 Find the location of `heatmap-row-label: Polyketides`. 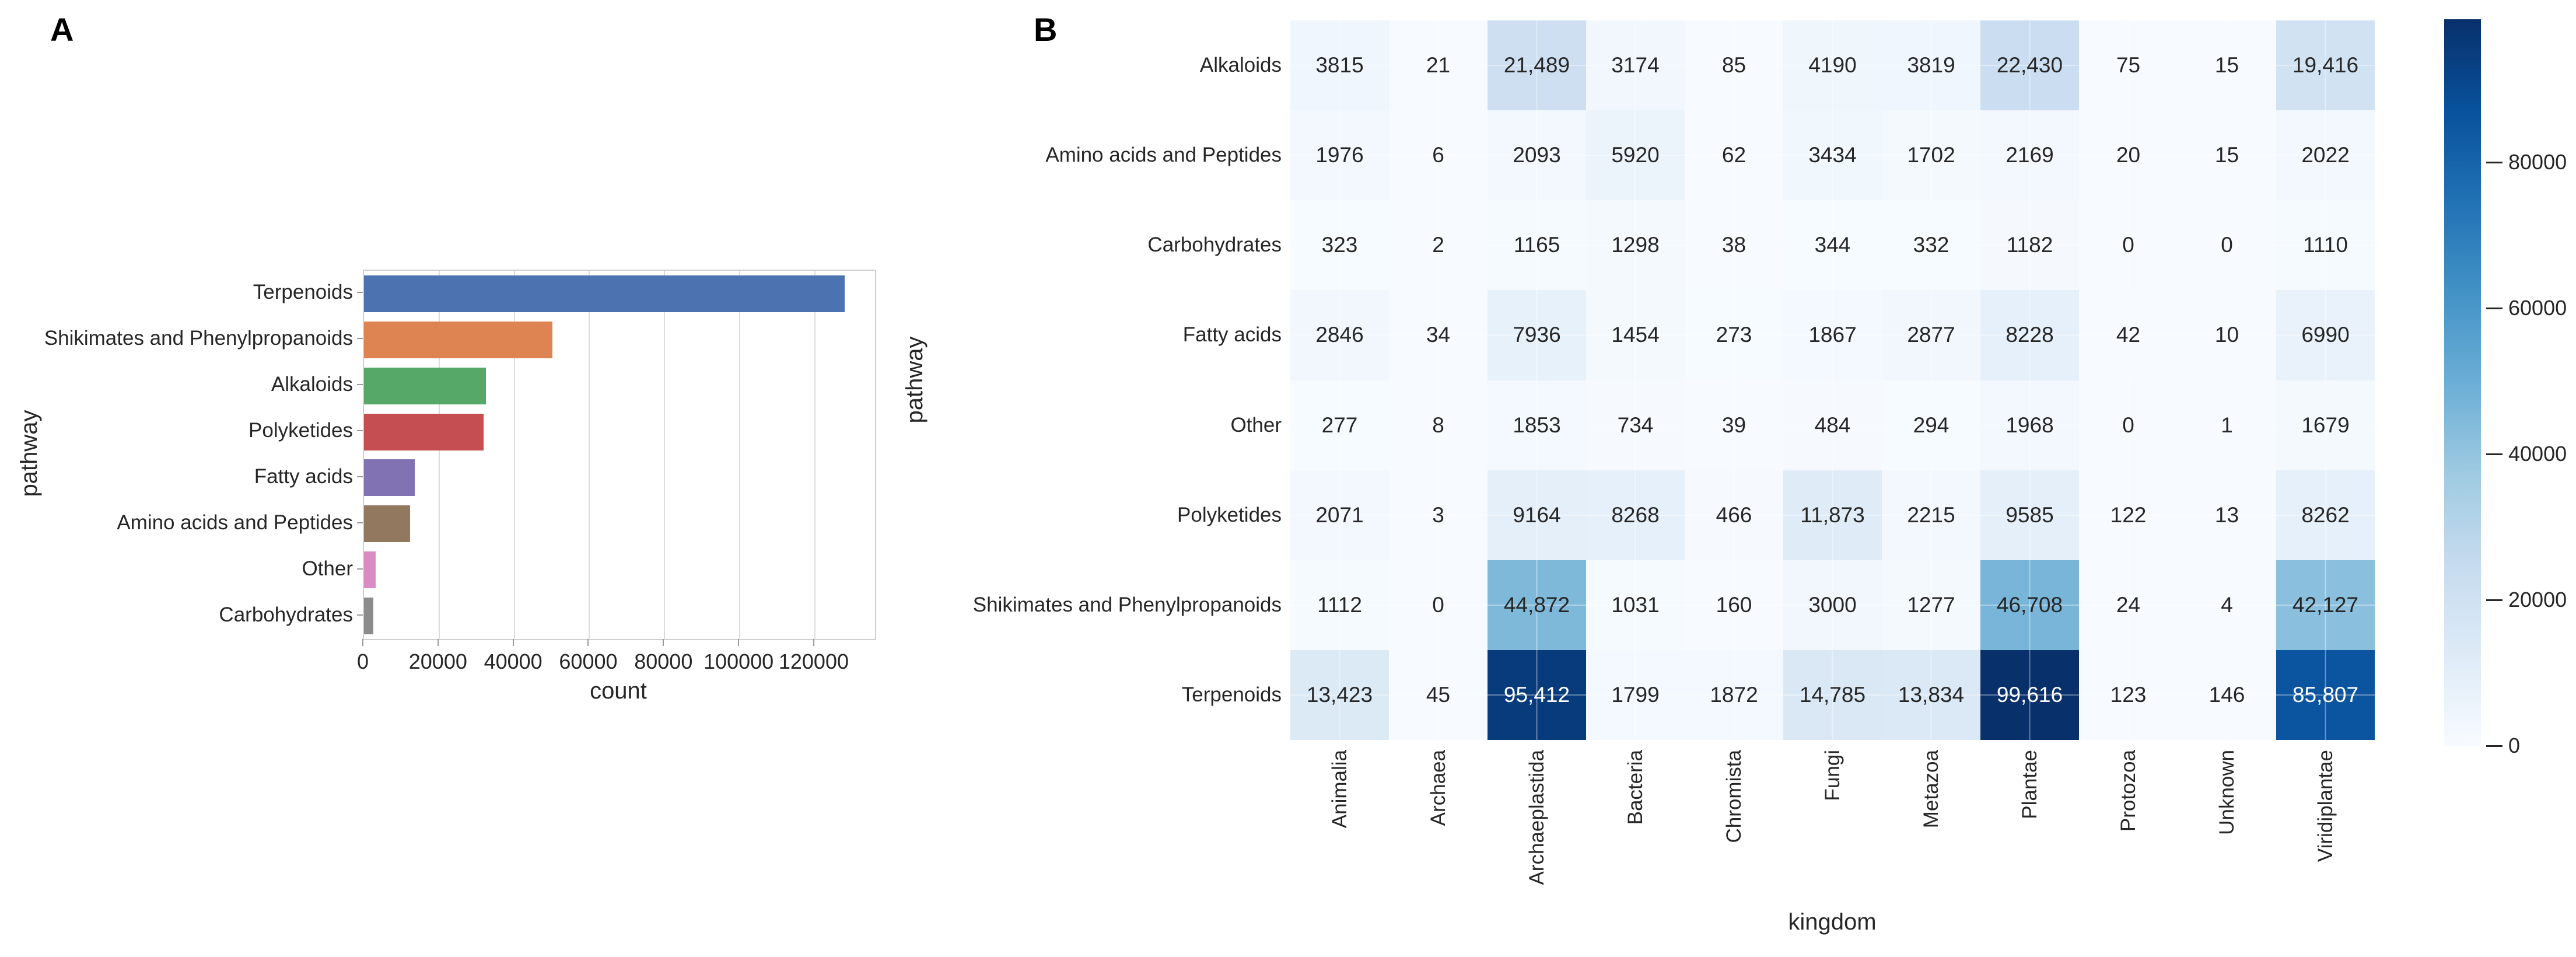

heatmap-row-label: Polyketides is located at coordinates (1230, 514).